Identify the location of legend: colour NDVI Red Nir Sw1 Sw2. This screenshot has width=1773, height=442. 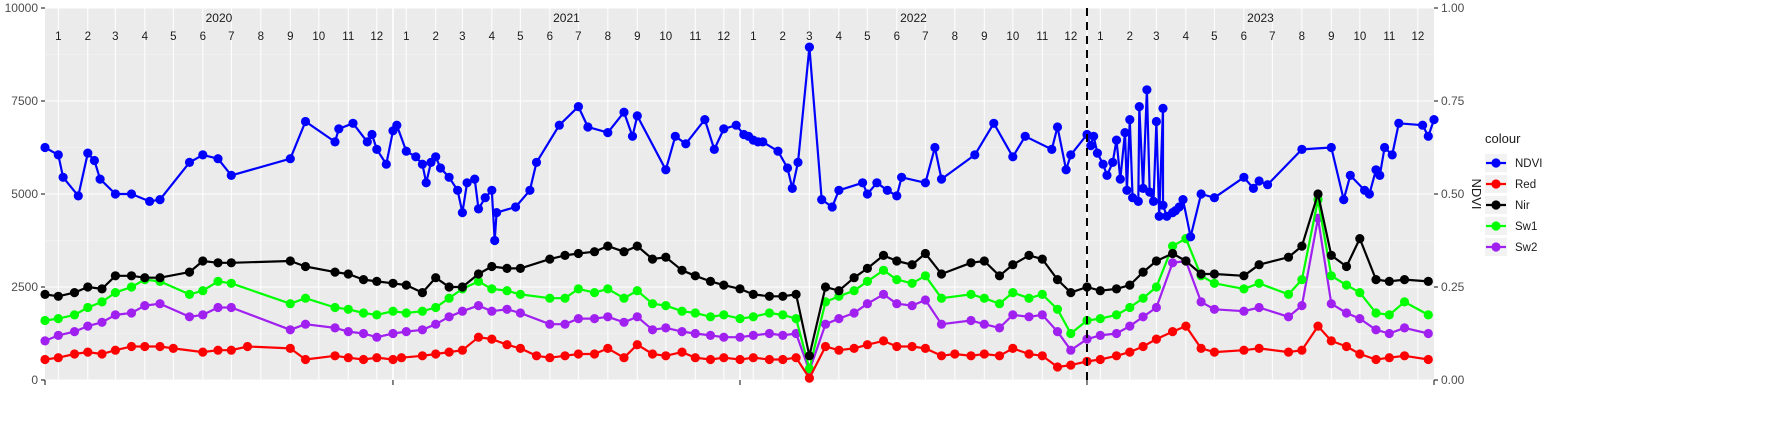
(1513, 193).